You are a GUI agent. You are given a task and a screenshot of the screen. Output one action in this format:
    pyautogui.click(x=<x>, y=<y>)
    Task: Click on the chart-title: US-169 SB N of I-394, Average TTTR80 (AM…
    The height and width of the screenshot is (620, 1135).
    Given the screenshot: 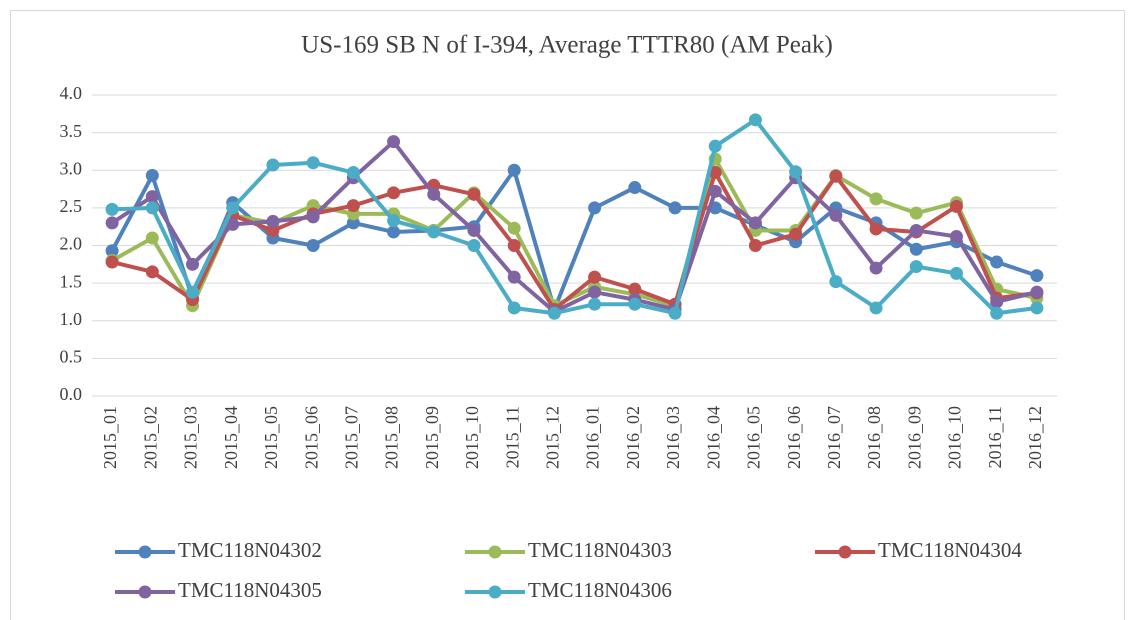 What is the action you would take?
    pyautogui.click(x=567, y=45)
    